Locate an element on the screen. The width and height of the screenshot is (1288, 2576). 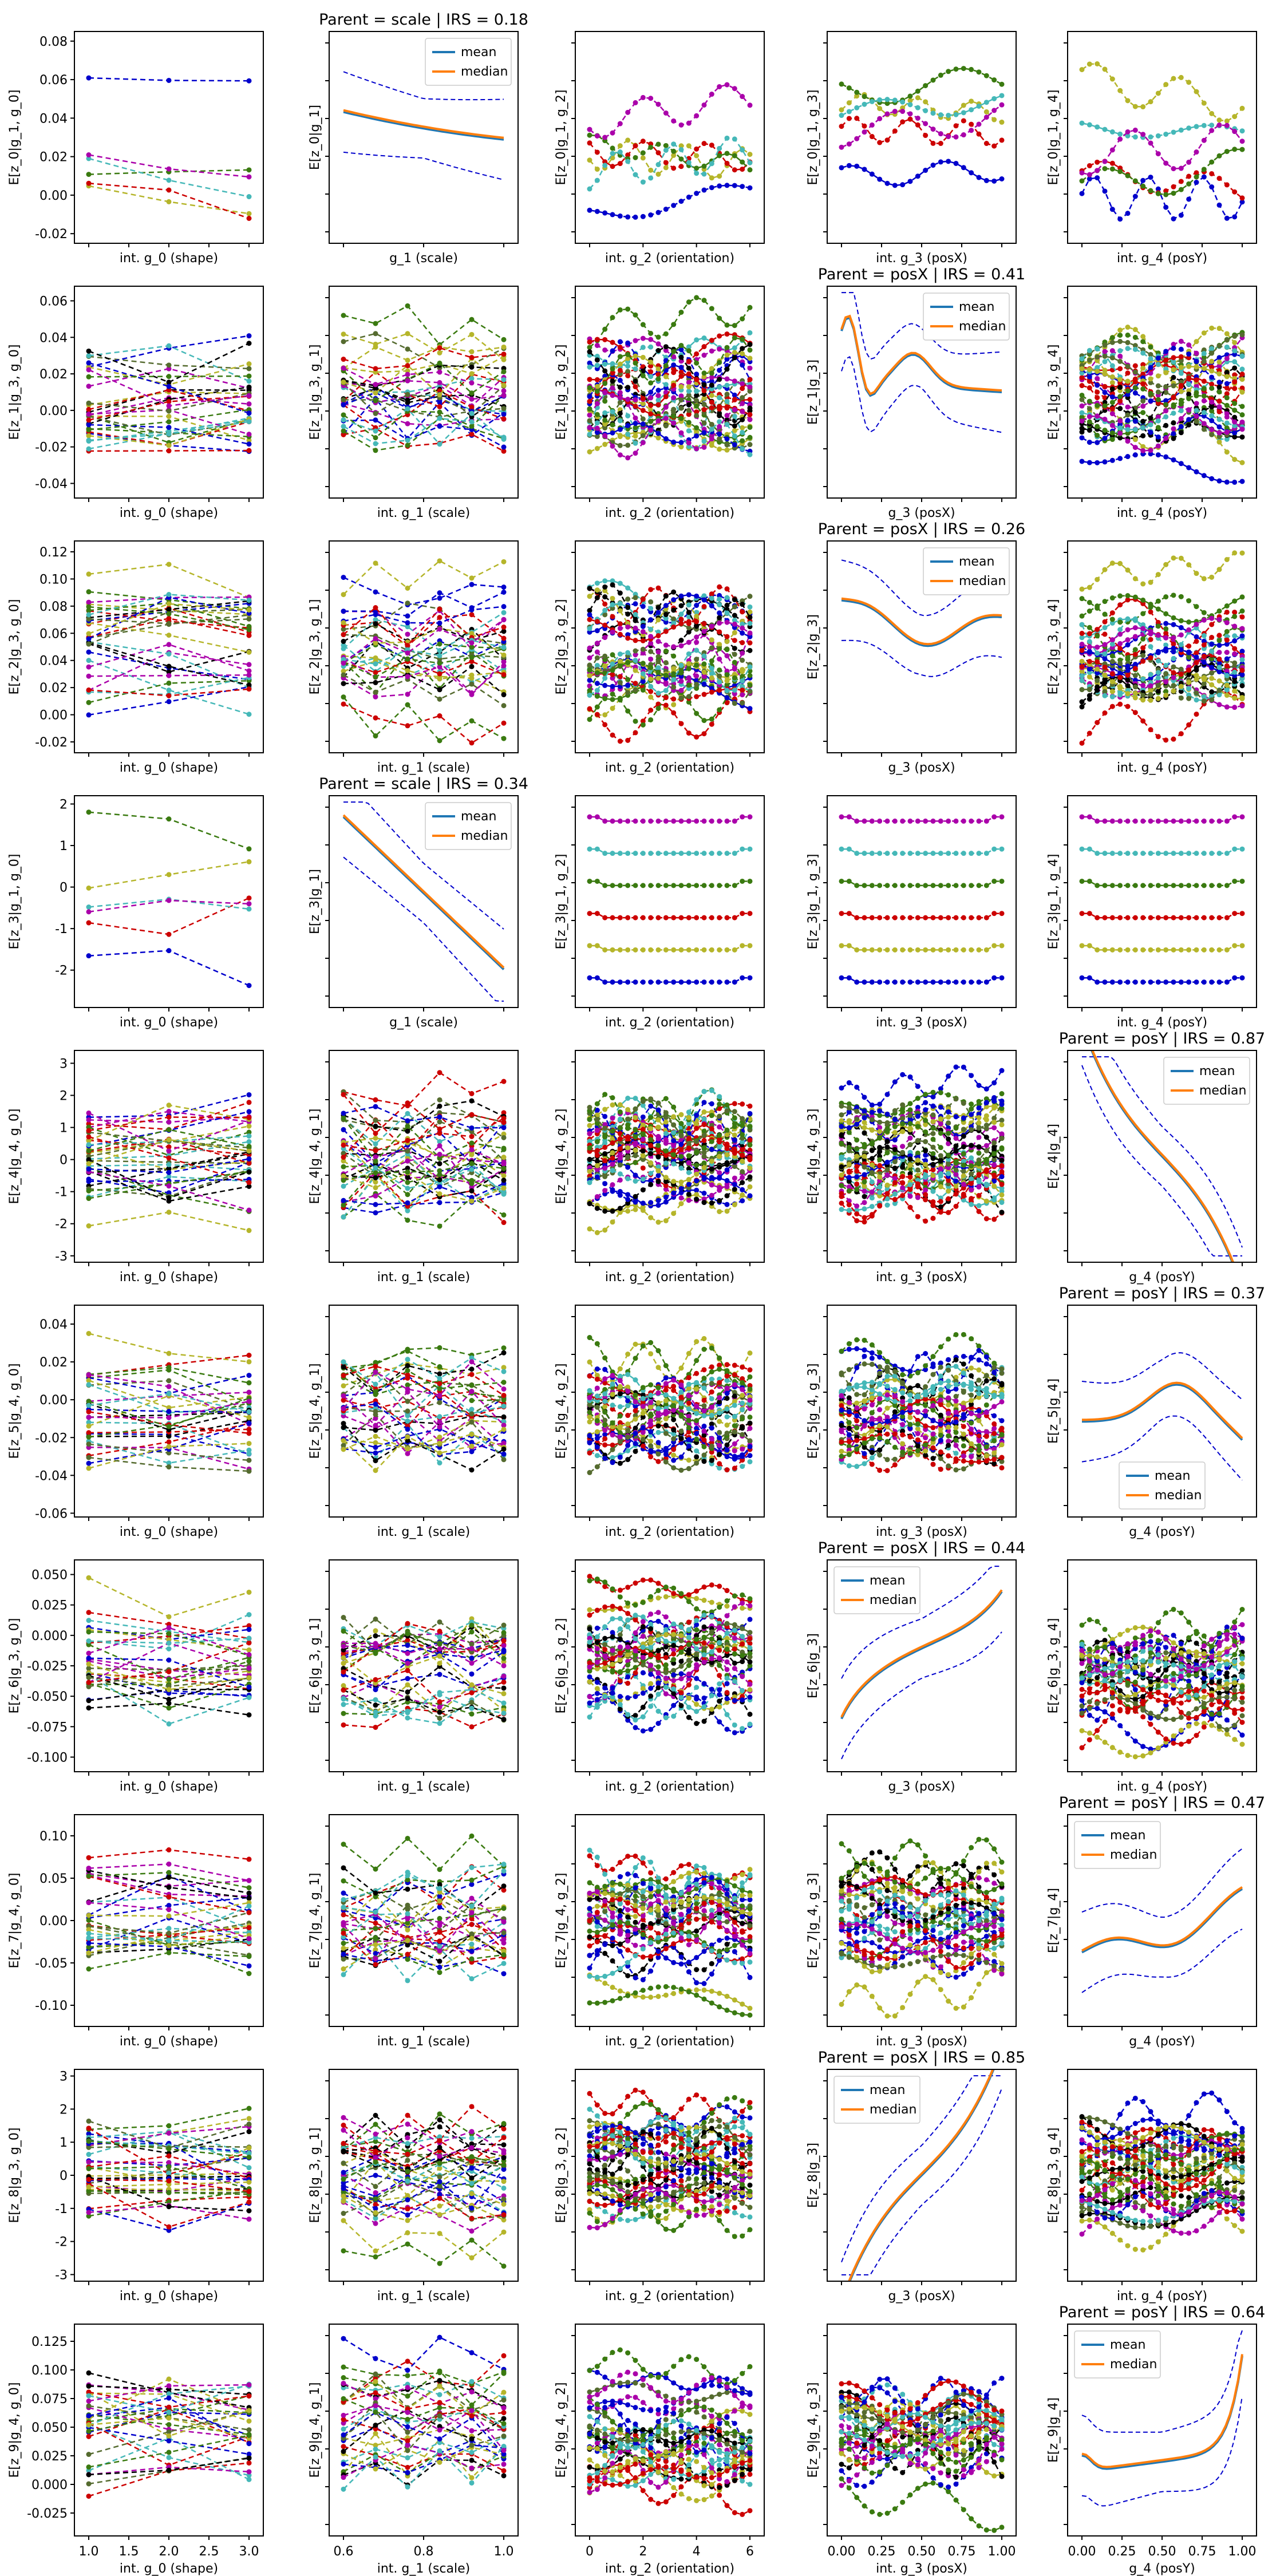
y-tick-label: 0.00 is located at coordinates (53, 716).